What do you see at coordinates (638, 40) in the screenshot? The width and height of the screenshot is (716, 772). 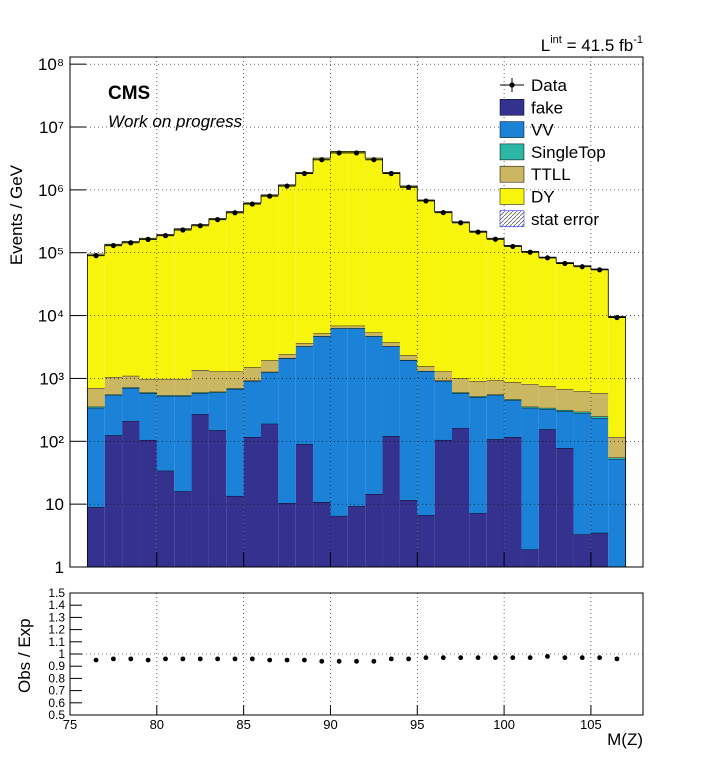 I see `lumi-part: -1` at bounding box center [638, 40].